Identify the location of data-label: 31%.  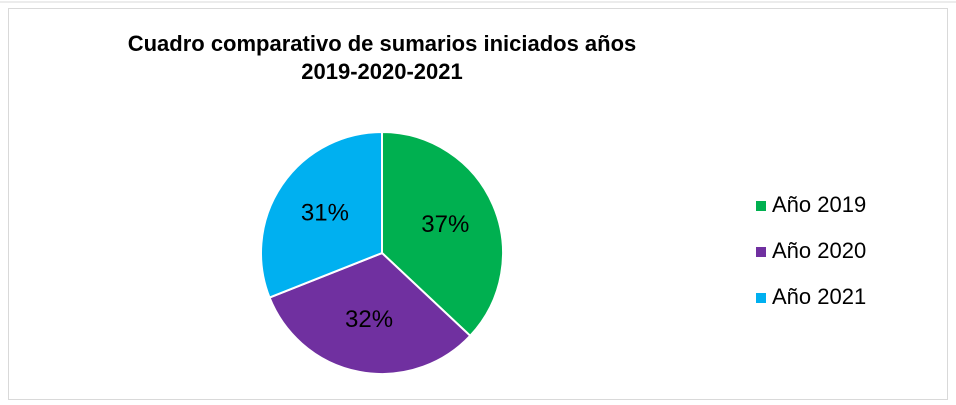
(325, 213).